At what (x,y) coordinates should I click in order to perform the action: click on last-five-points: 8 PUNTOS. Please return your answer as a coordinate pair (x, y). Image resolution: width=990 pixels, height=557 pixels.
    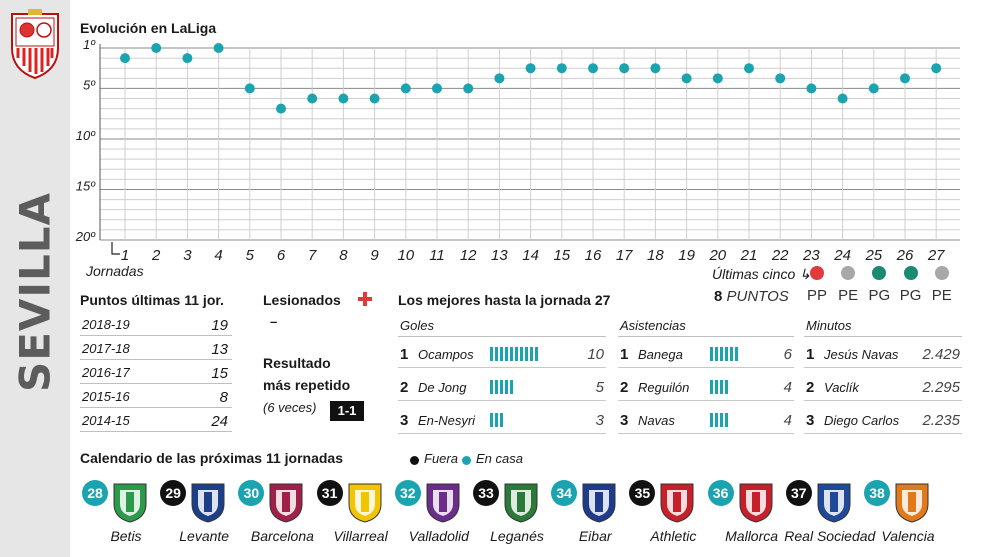
    Looking at the image, I should click on (751, 296).